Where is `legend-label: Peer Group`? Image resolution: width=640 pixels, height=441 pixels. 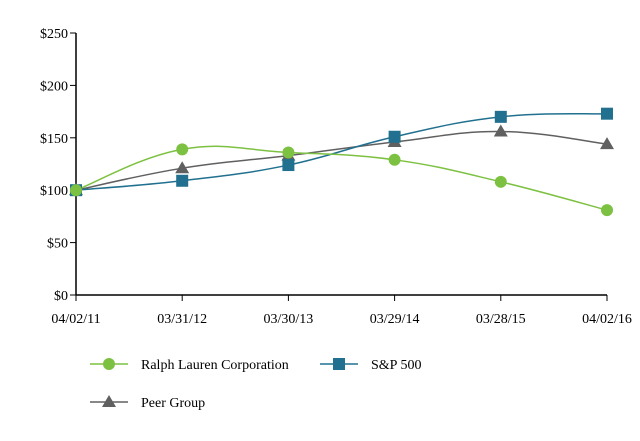
legend-label: Peer Group is located at coordinates (173, 403).